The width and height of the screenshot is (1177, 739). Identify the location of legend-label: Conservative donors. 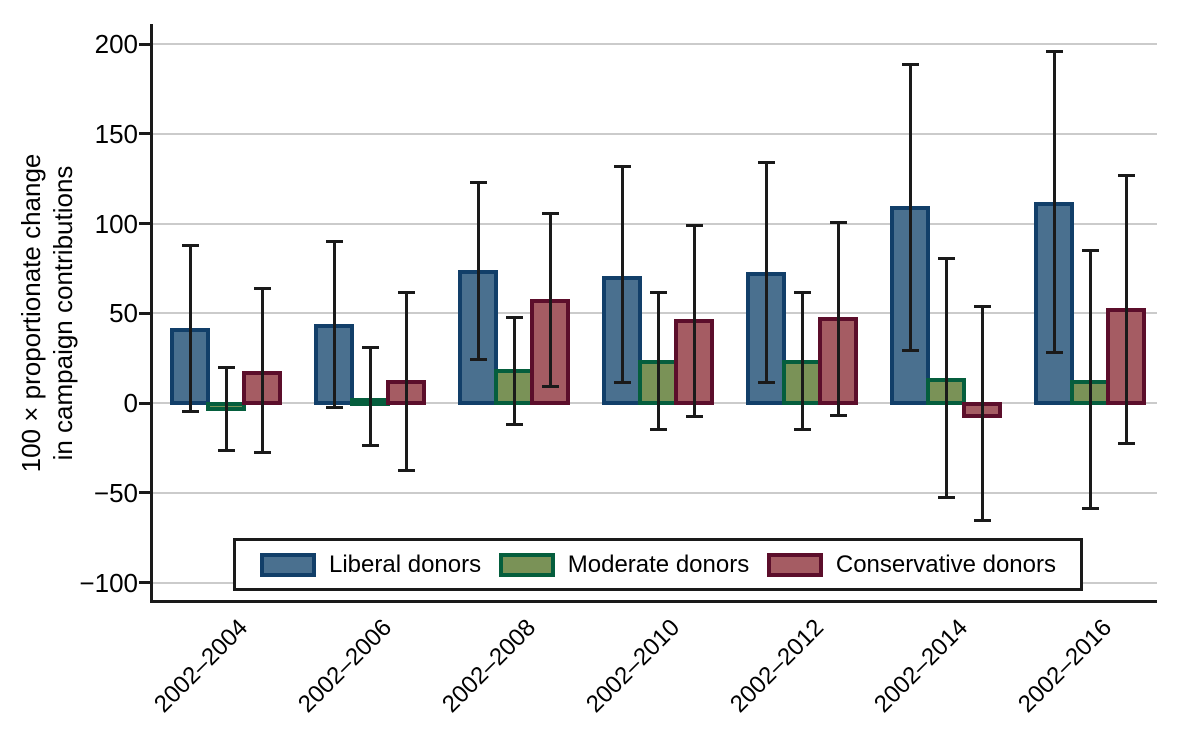
(945, 564).